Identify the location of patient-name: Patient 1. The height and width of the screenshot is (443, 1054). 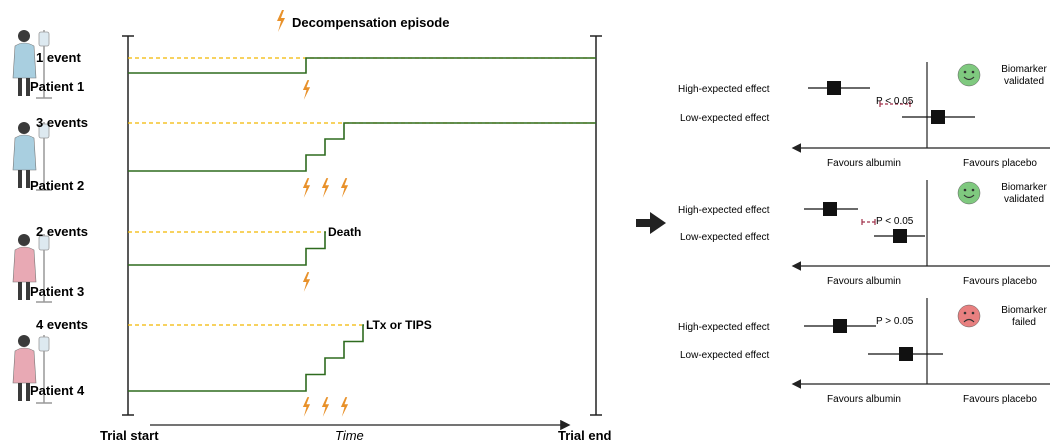
(57, 86).